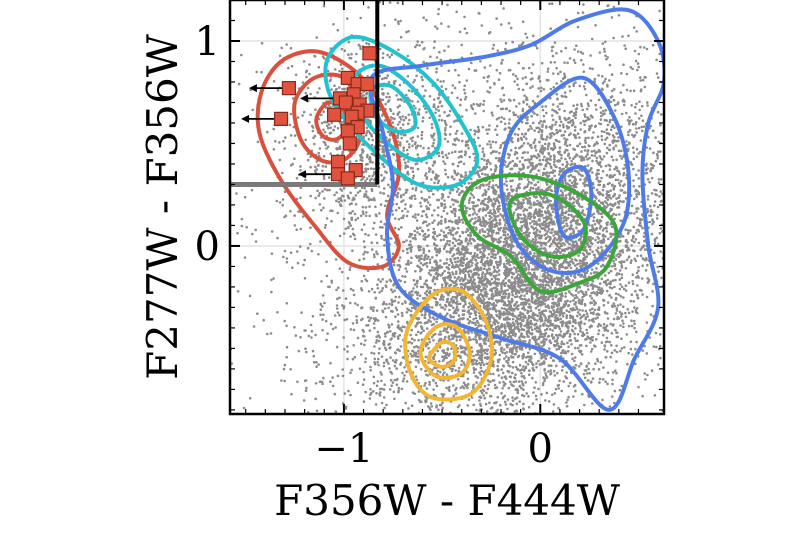 The width and height of the screenshot is (800, 533). I want to click on highlighted-sources, so click(309, 116).